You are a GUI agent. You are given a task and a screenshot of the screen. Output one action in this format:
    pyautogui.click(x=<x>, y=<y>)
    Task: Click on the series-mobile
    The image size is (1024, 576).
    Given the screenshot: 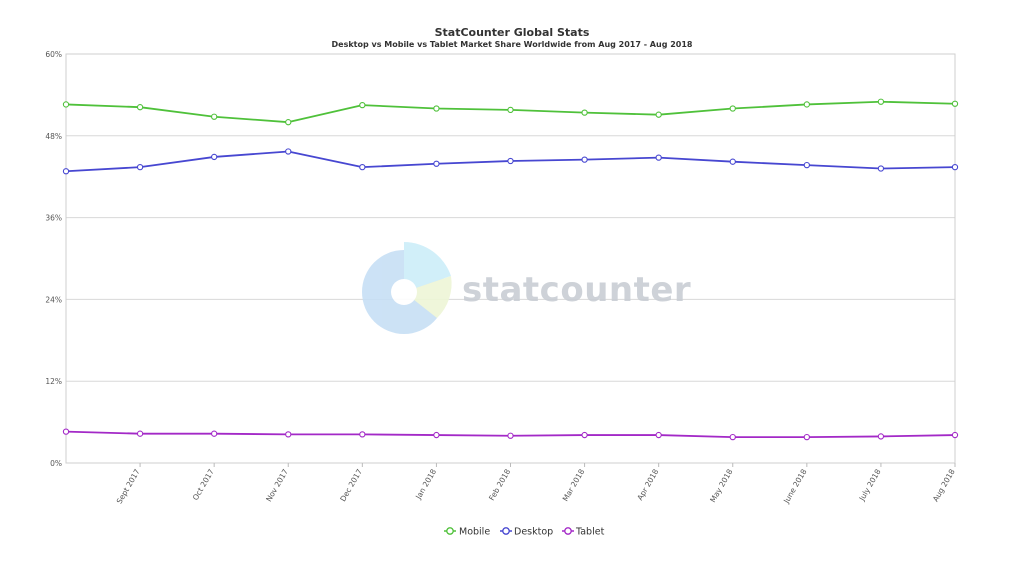 What is the action you would take?
    pyautogui.click(x=510, y=112)
    